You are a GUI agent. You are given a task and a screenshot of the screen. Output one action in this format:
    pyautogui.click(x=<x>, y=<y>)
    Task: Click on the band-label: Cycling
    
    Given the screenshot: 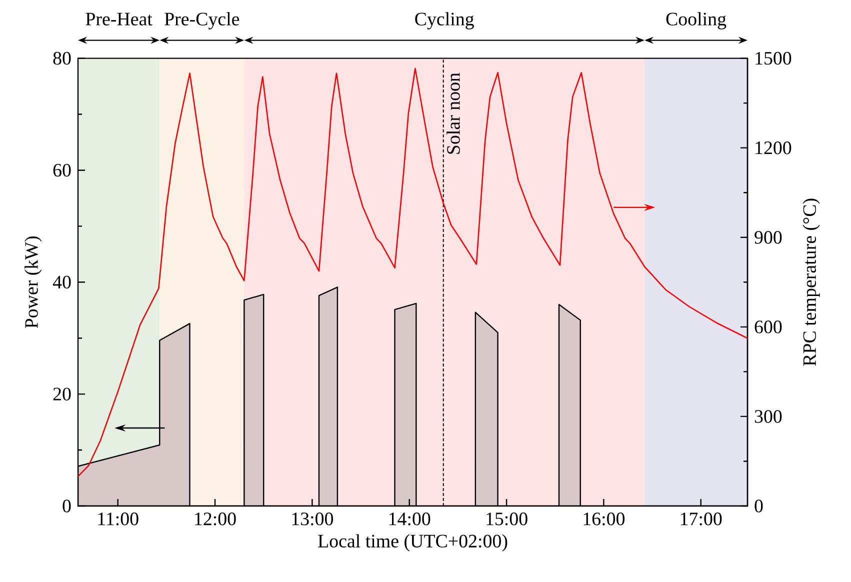 What is the action you would take?
    pyautogui.click(x=444, y=21)
    